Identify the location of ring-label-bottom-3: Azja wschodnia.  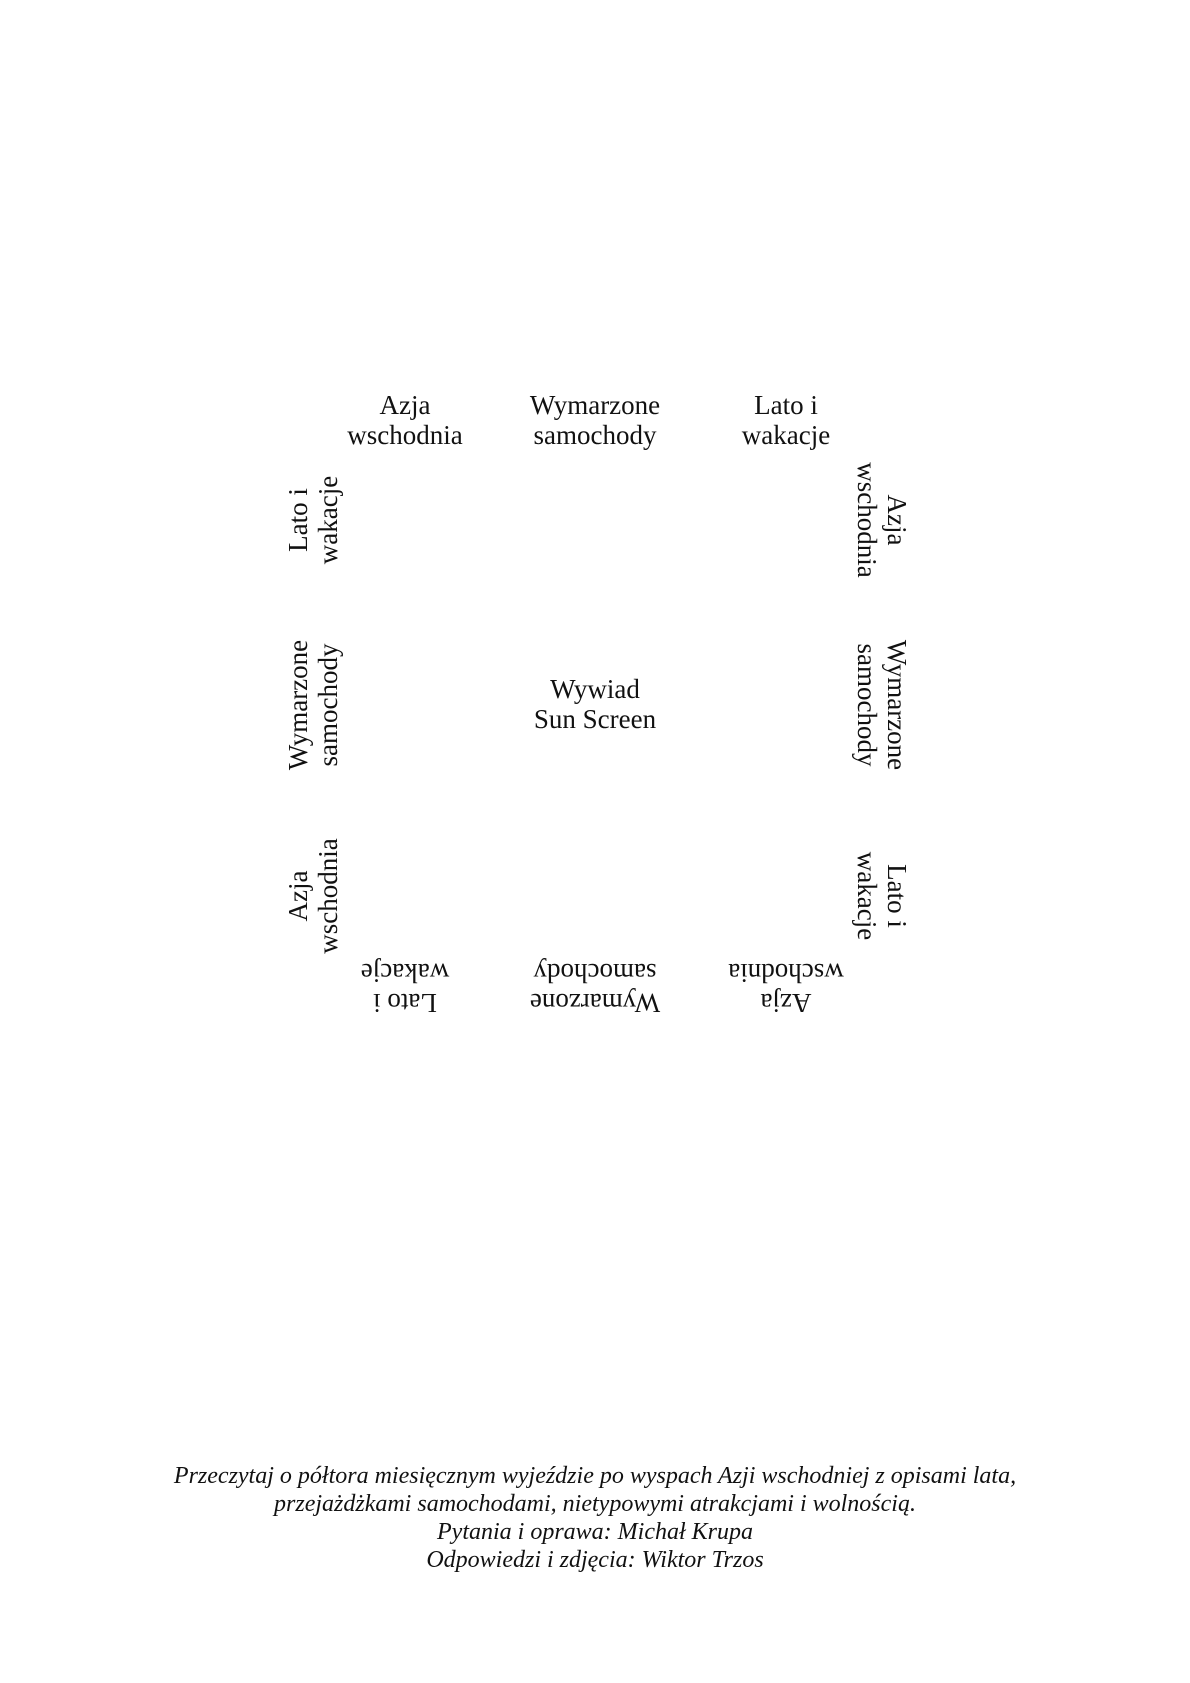
(786, 988).